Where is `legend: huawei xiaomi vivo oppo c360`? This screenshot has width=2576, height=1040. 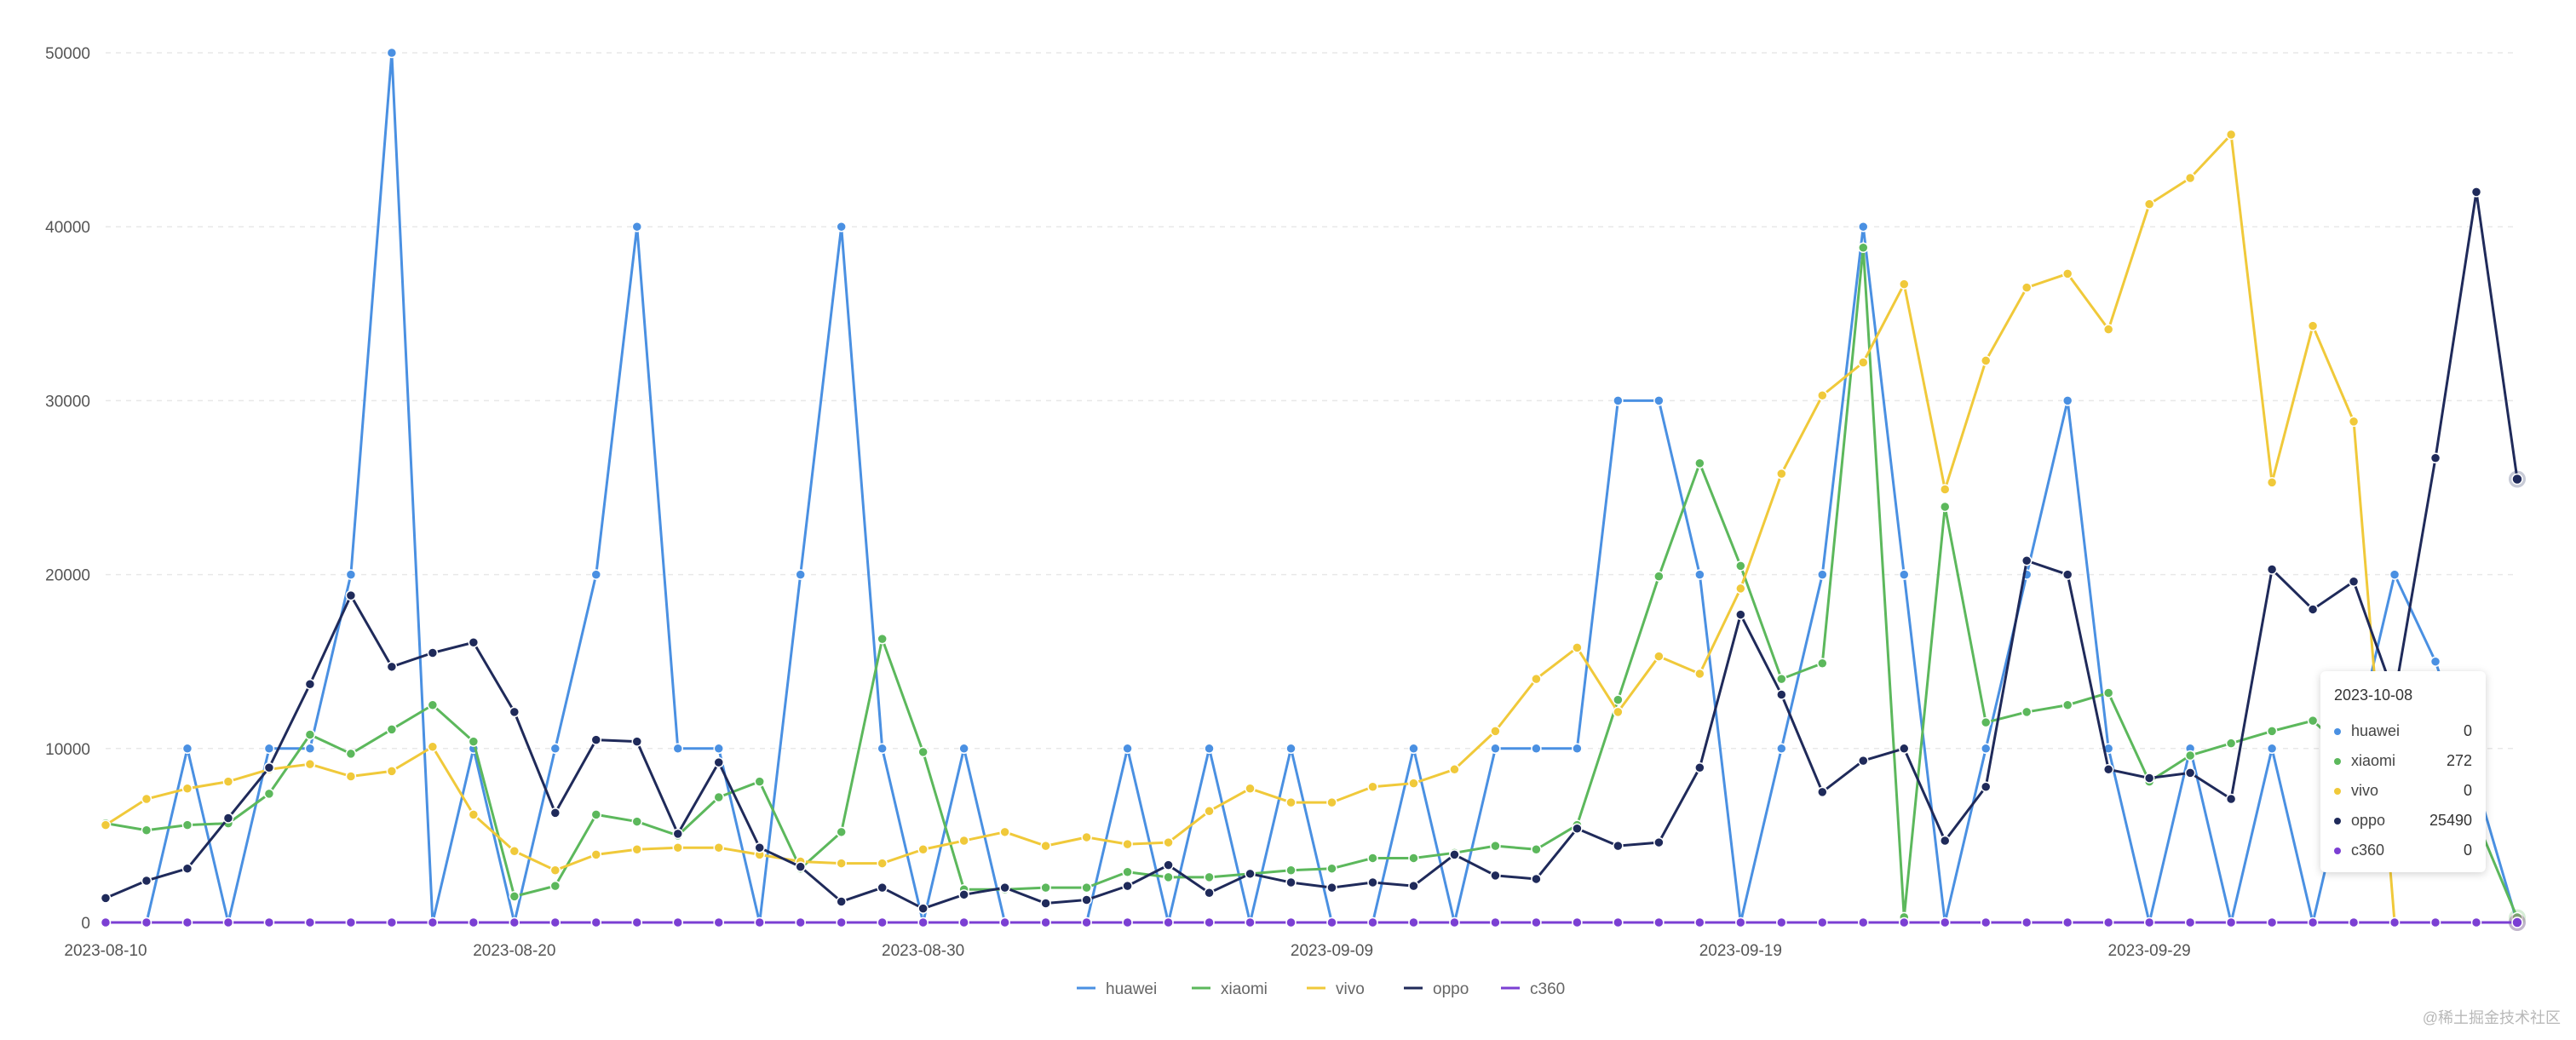
legend: huawei xiaomi vivo oppo c360 is located at coordinates (1321, 989).